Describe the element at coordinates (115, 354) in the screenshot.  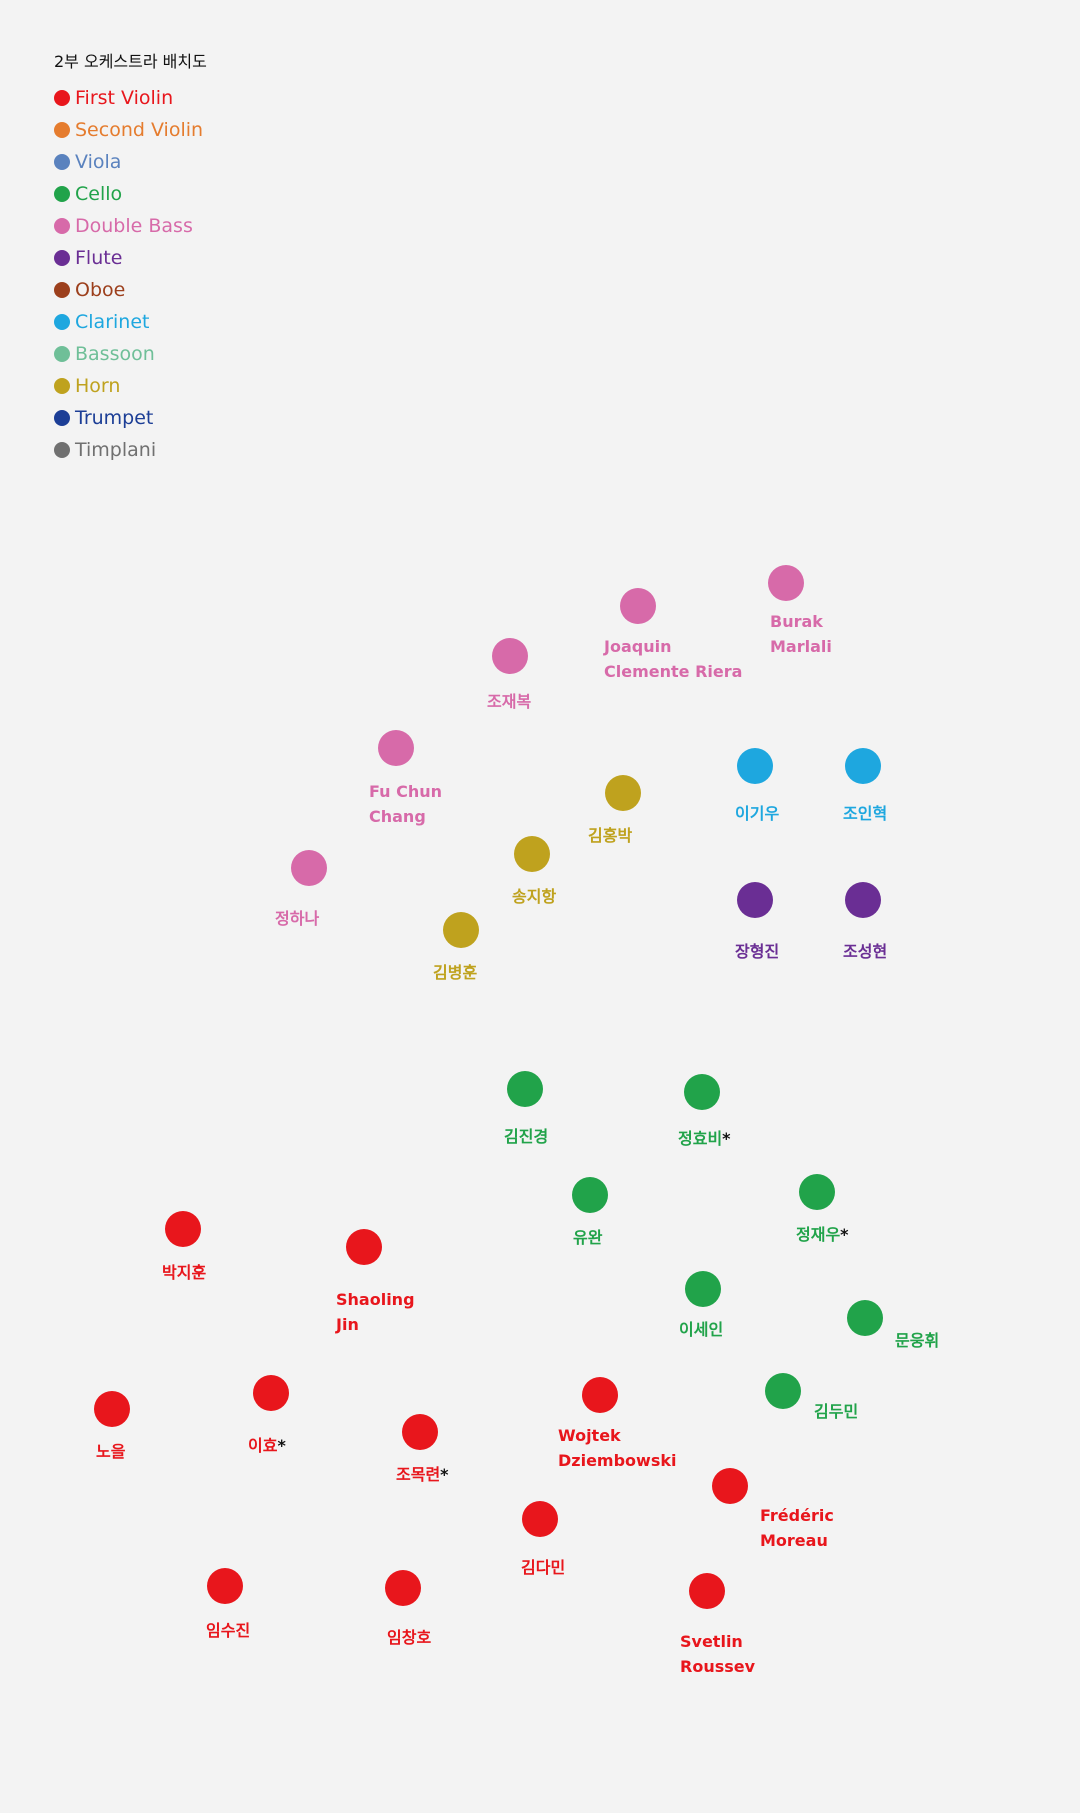
I see `legend-label: Bassoon` at that location.